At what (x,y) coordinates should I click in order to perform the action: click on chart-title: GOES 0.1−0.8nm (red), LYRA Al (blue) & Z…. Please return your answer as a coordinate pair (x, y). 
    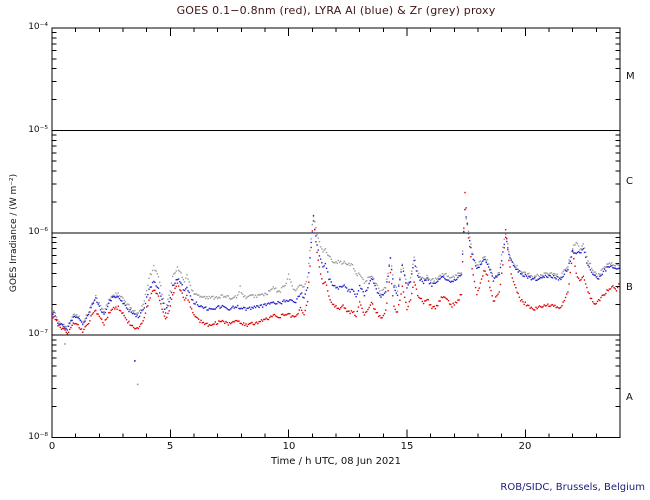
    Looking at the image, I should click on (336, 10).